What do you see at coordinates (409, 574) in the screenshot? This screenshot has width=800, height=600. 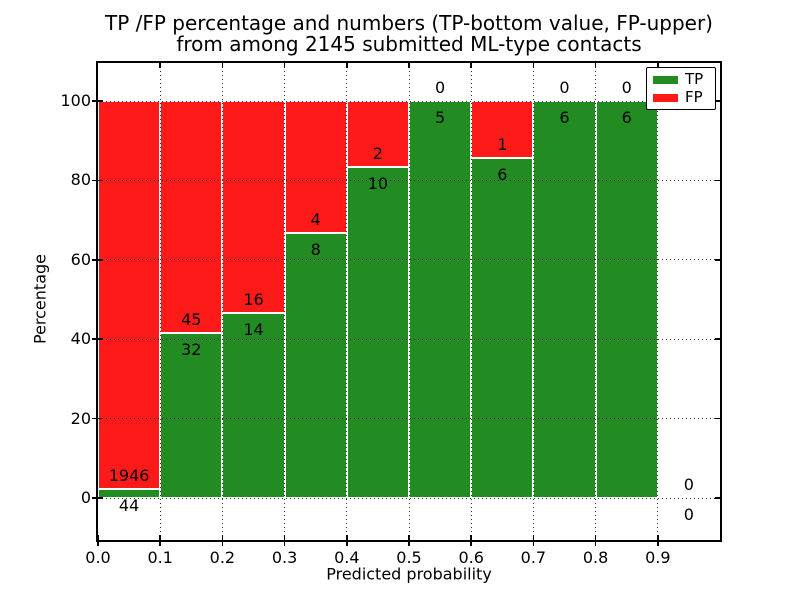 I see `x-axis-label: Predicted probability` at bounding box center [409, 574].